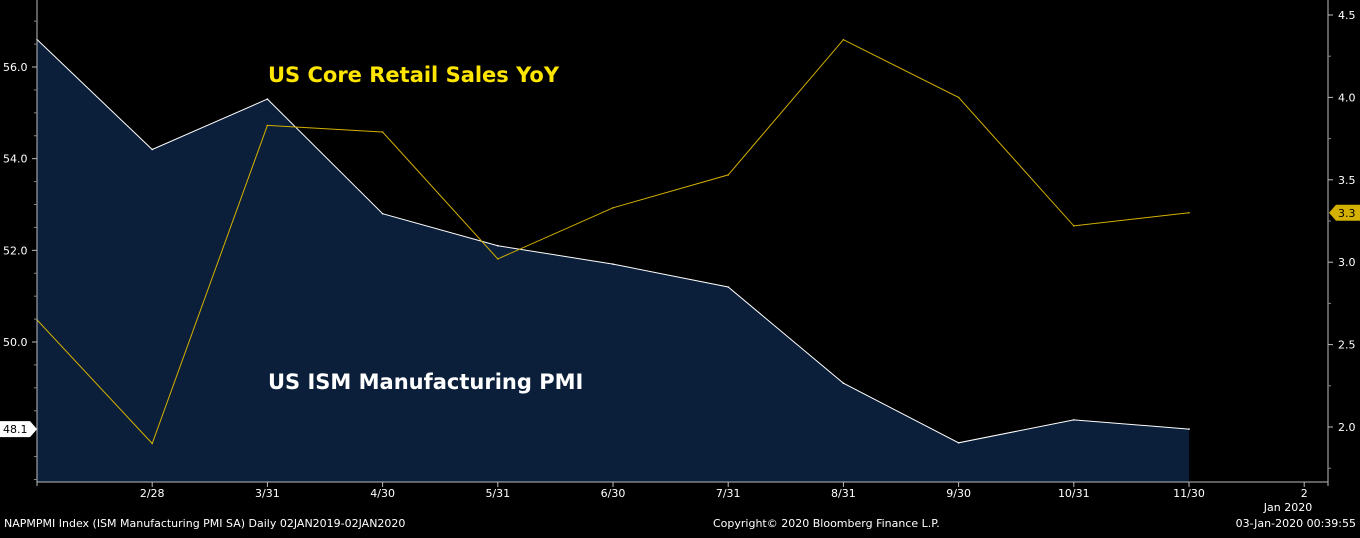  I want to click on right-axis-tick-label: 3.5, so click(1347, 180).